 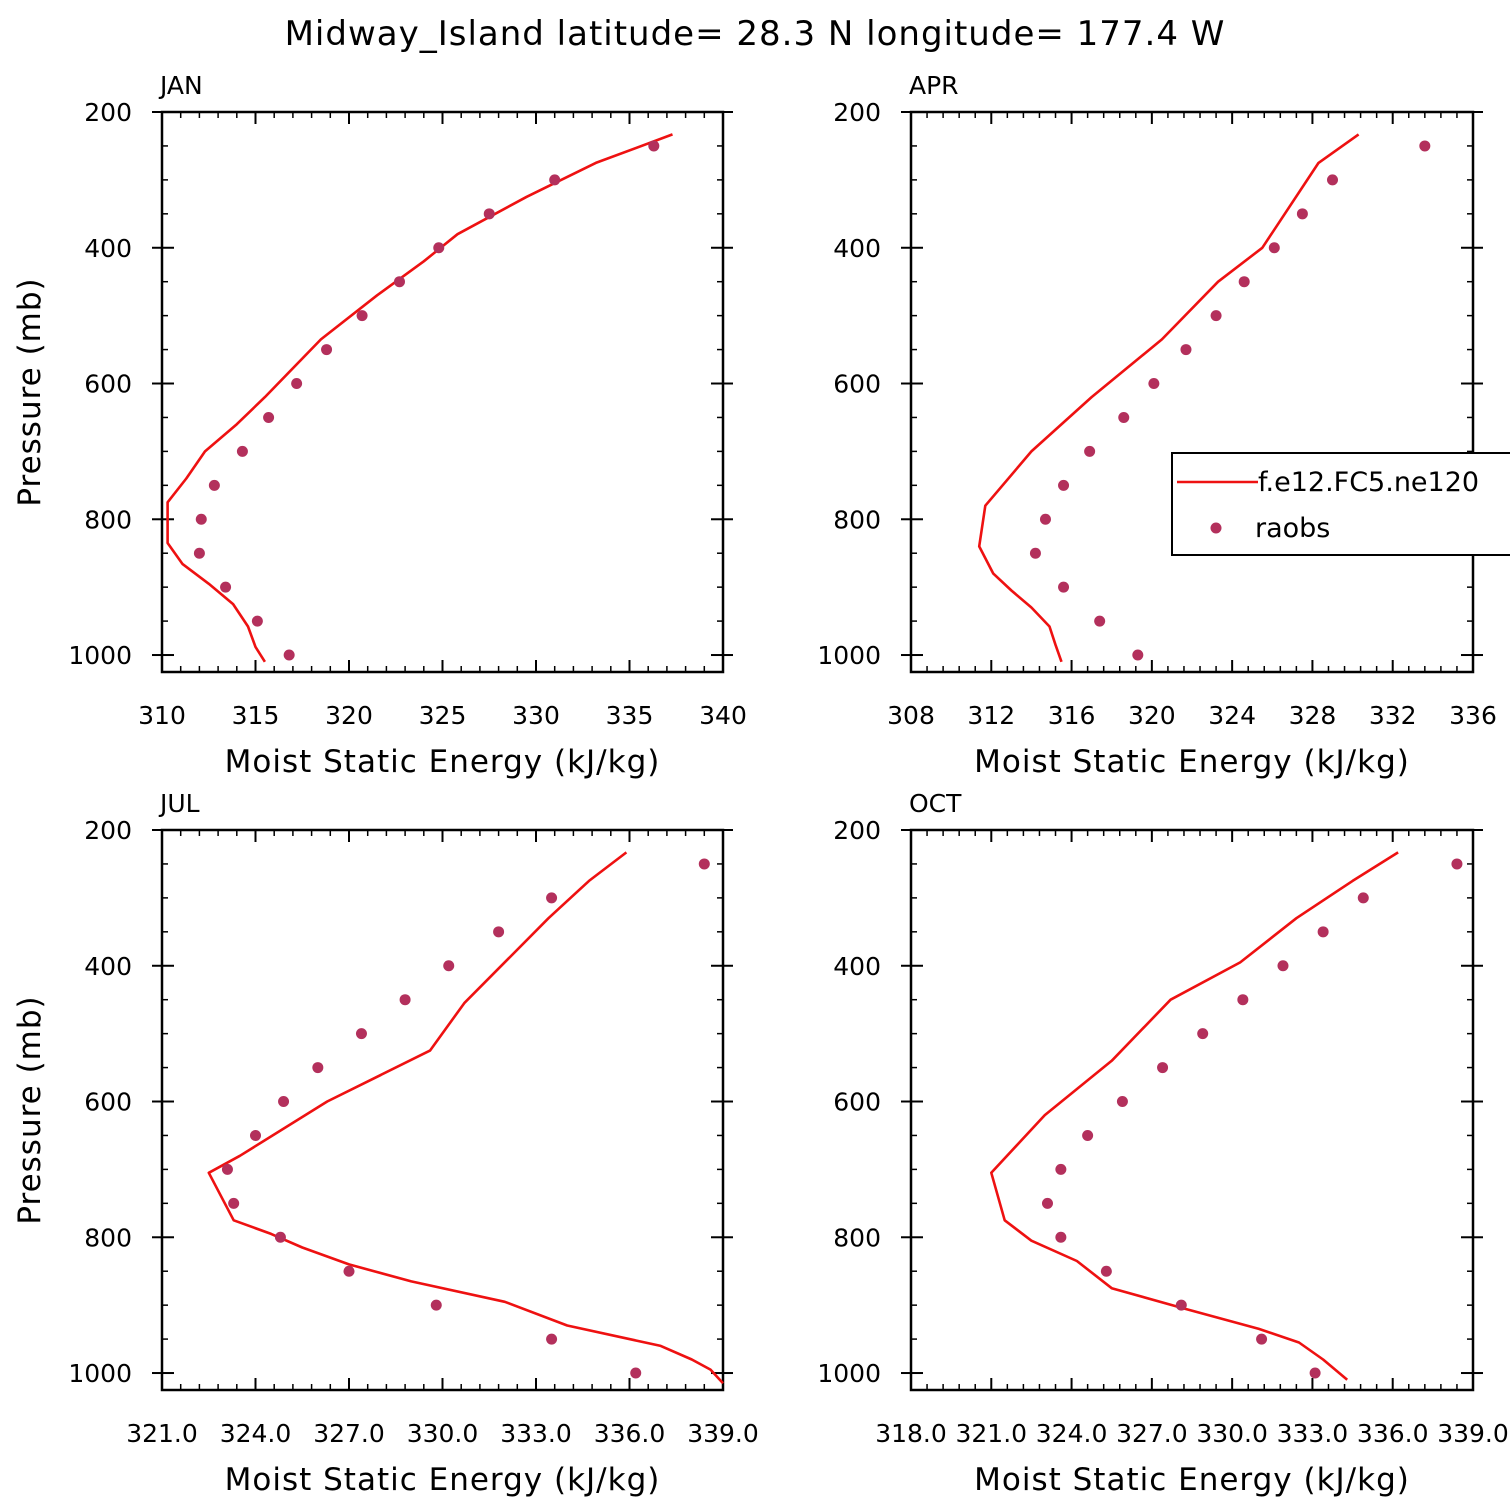 I want to click on x-tick-label: 333.0, so click(x=536, y=1433).